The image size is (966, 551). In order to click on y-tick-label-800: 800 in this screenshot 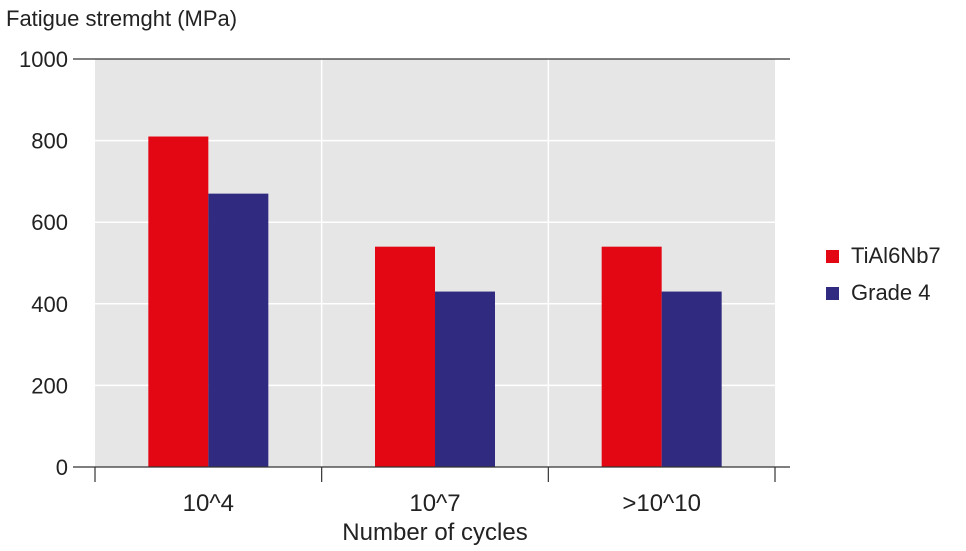, I will do `click(49, 141)`.